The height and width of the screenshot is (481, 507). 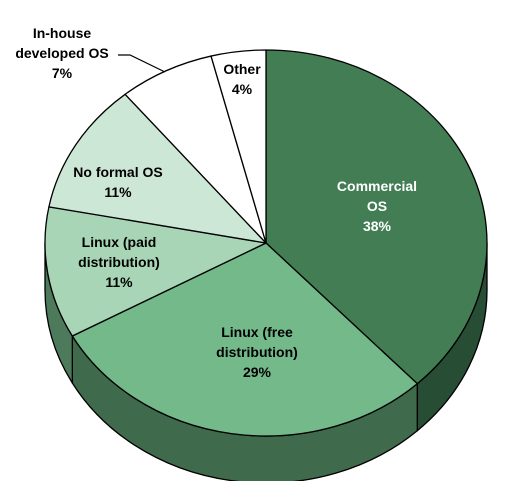 What do you see at coordinates (242, 69) in the screenshot?
I see `slice-name-line: Other` at bounding box center [242, 69].